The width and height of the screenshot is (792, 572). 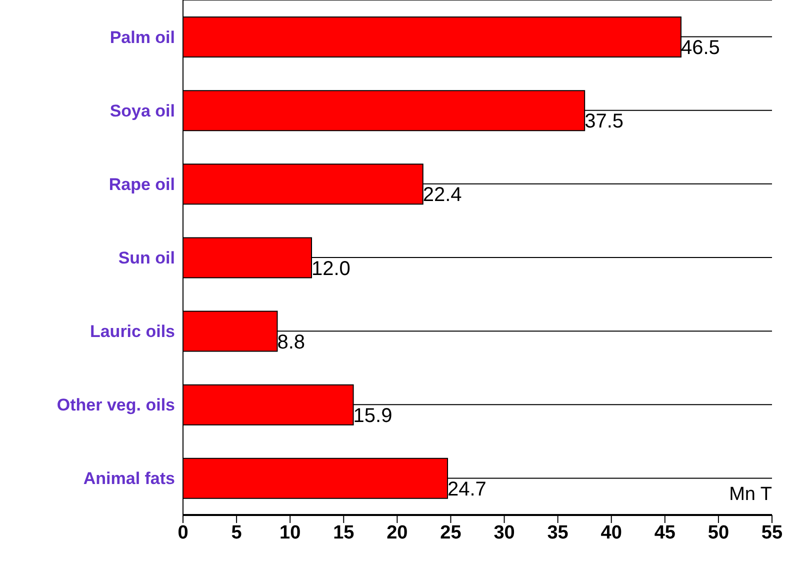 I want to click on y-tick-label: Lauric oils, so click(x=132, y=332).